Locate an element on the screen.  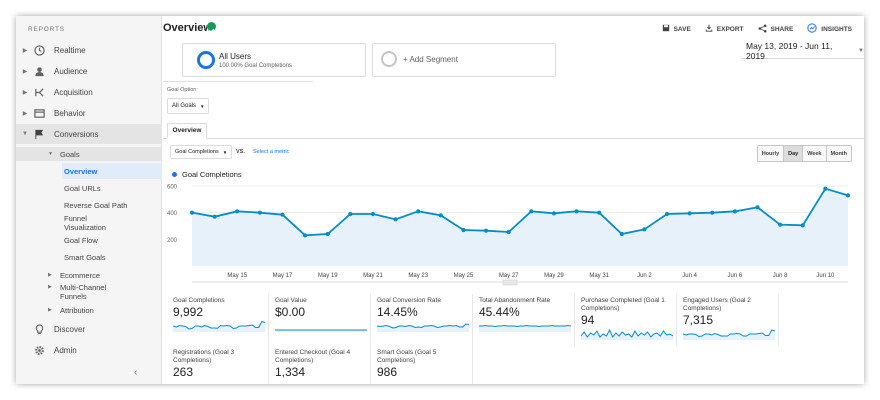
sidebar-leaf-smart-goals: Smart Goals is located at coordinates (85, 257).